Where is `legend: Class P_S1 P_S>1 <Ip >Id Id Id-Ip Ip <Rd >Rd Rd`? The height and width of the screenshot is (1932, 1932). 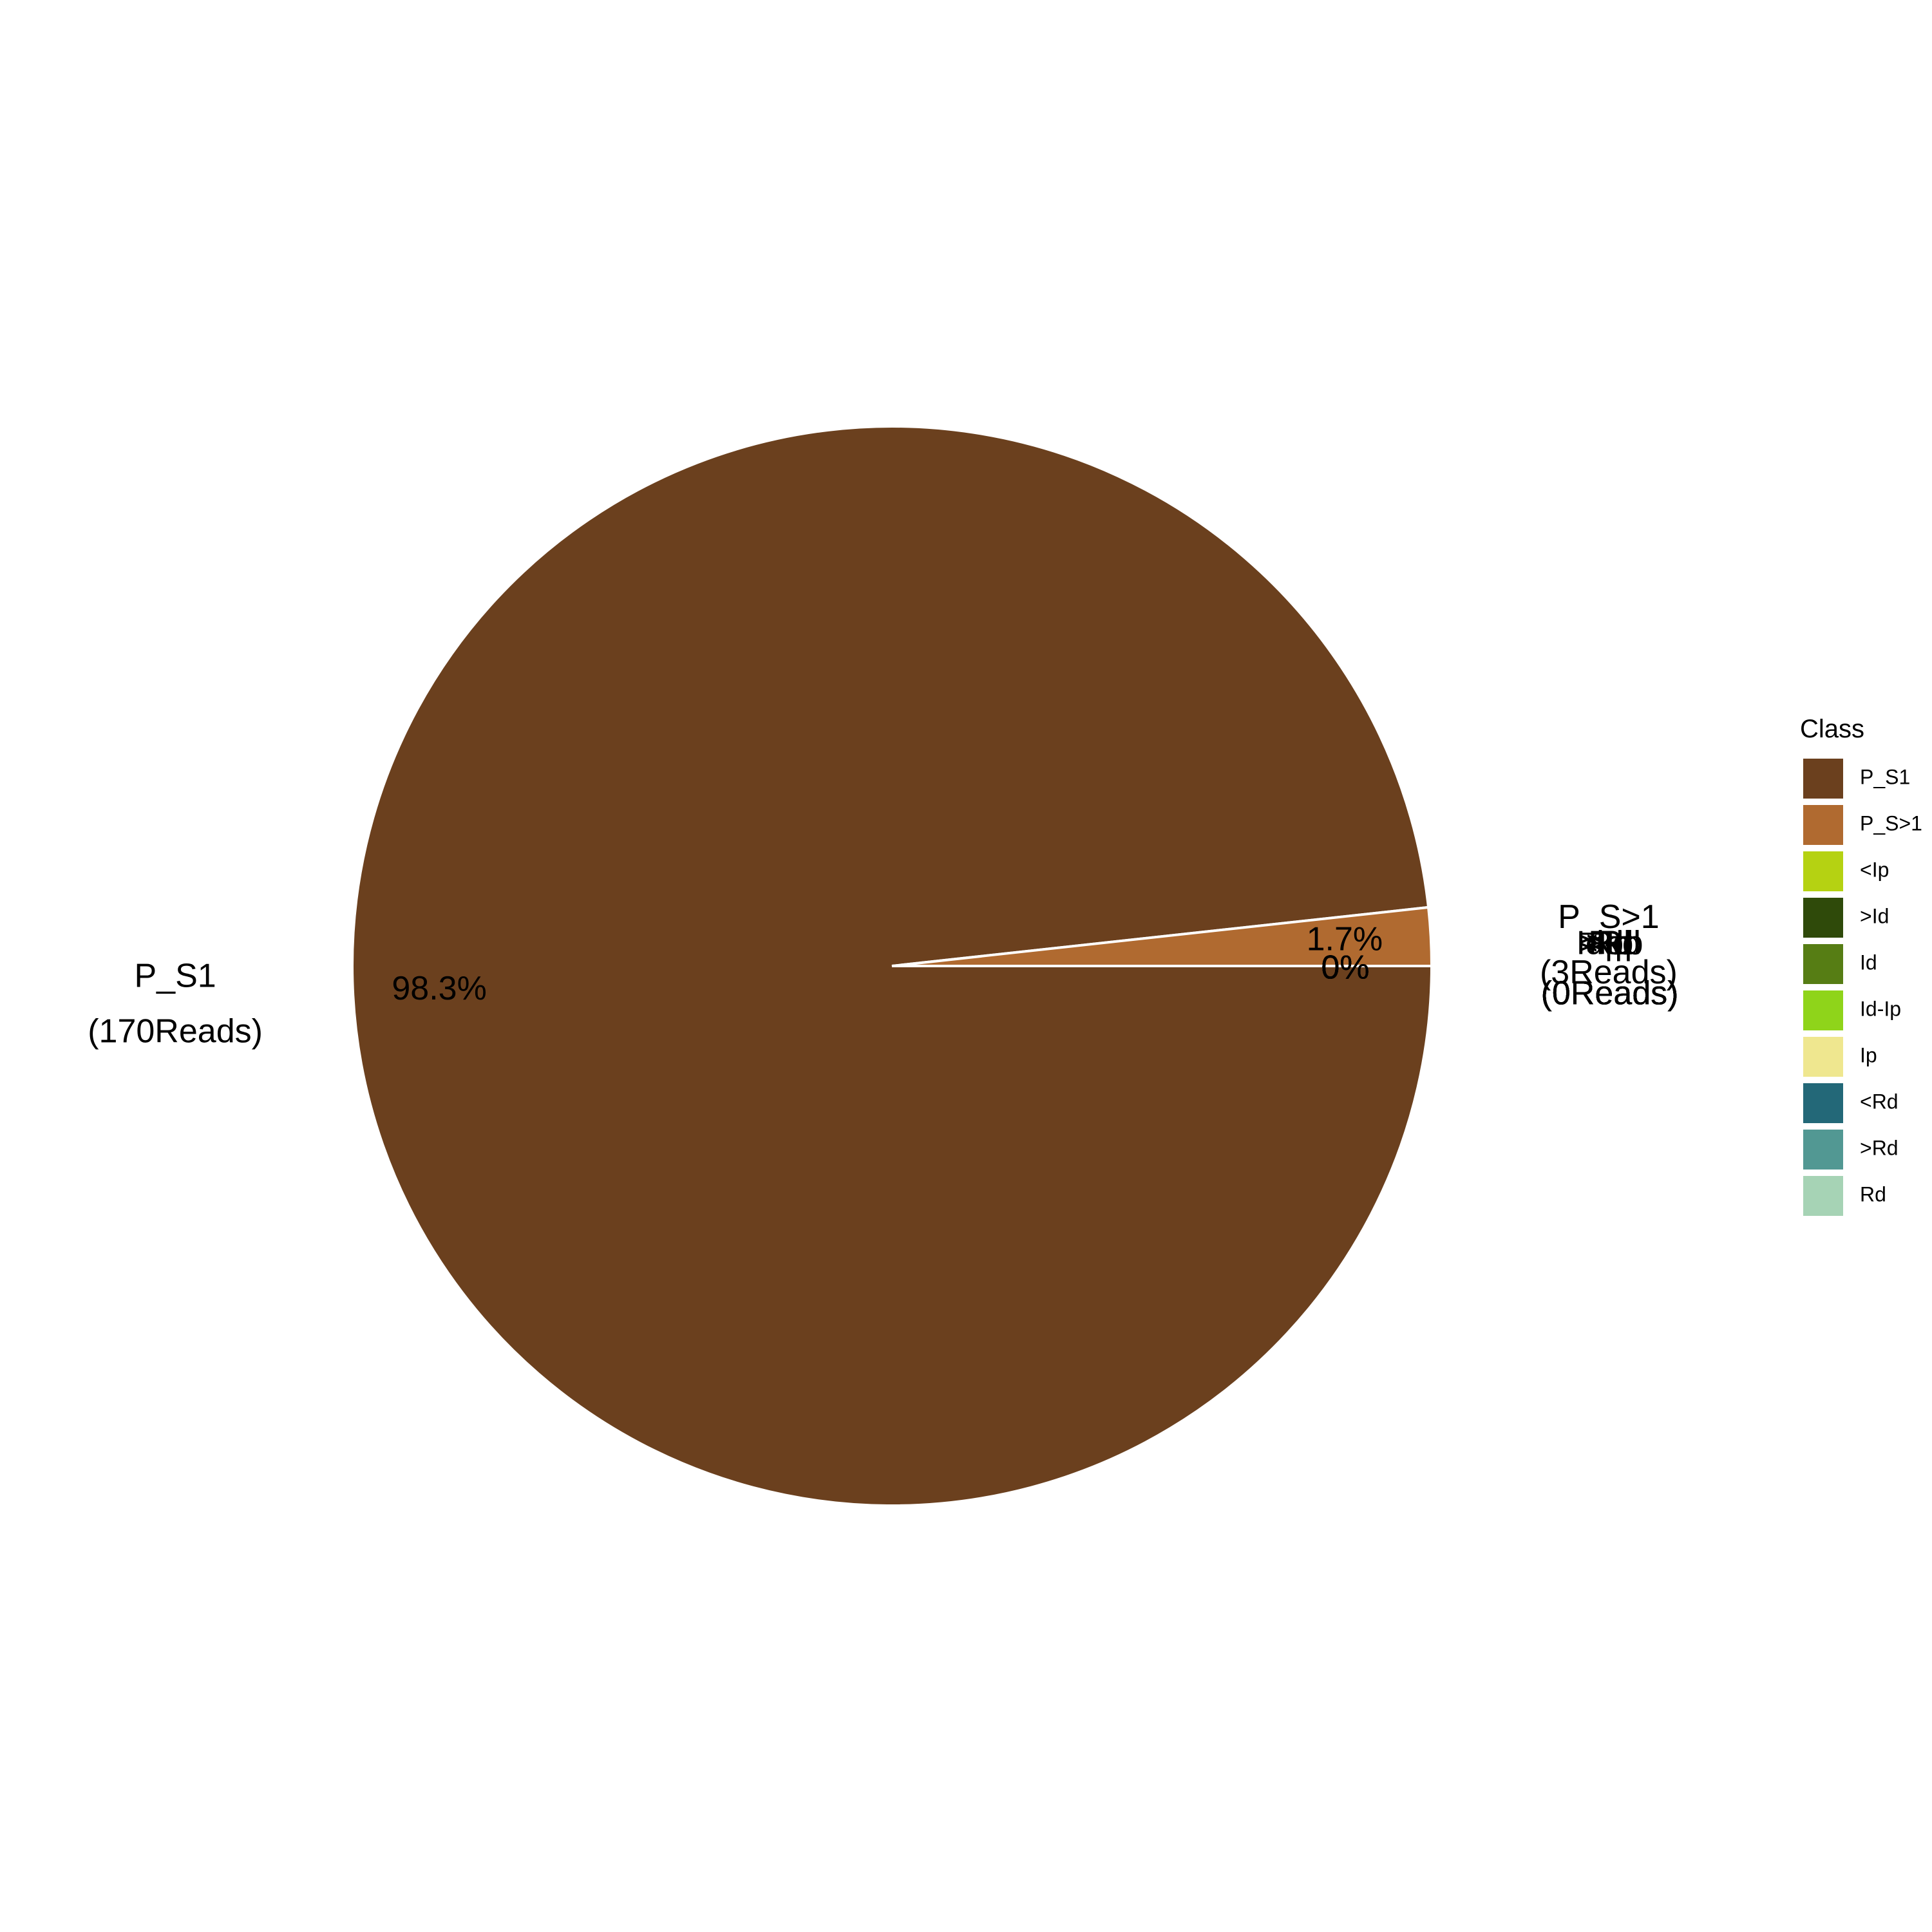
legend: Class P_S1 P_S>1 <Ip >Id Id Id-Ip Ip <Rd >Rd Rd is located at coordinates (1861, 966).